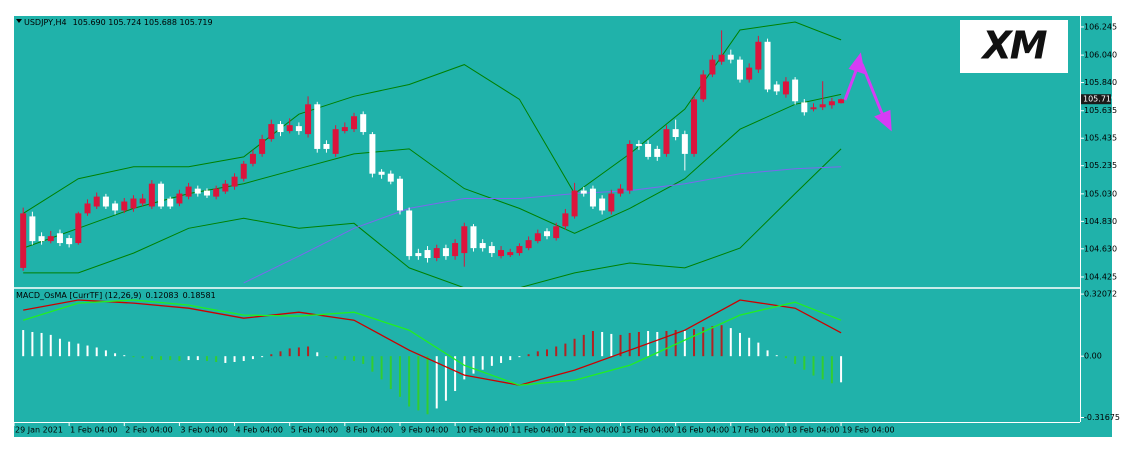  I want to click on x-tick-label: 12 Feb 04:00, so click(592, 430).